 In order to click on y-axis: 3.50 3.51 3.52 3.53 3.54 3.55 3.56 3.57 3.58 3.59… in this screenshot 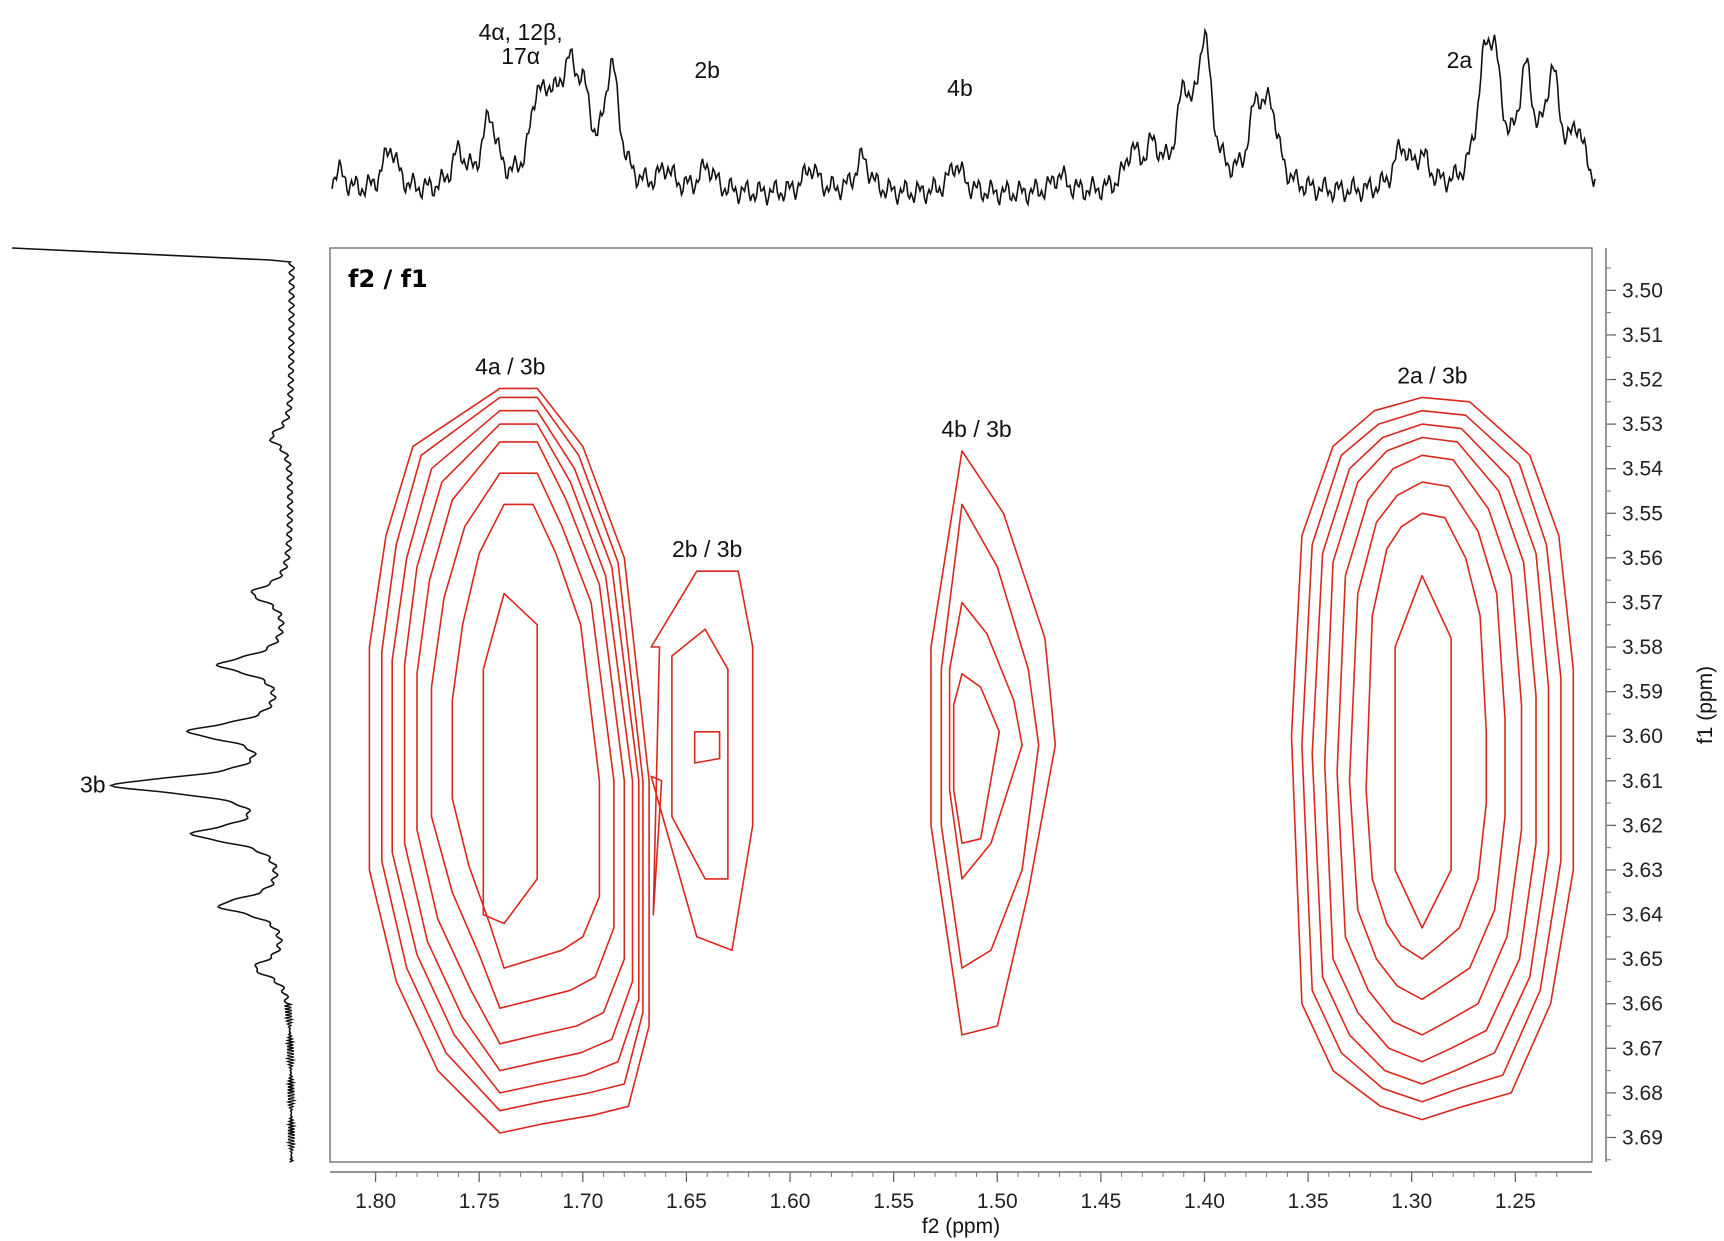, I will do `click(1661, 705)`.